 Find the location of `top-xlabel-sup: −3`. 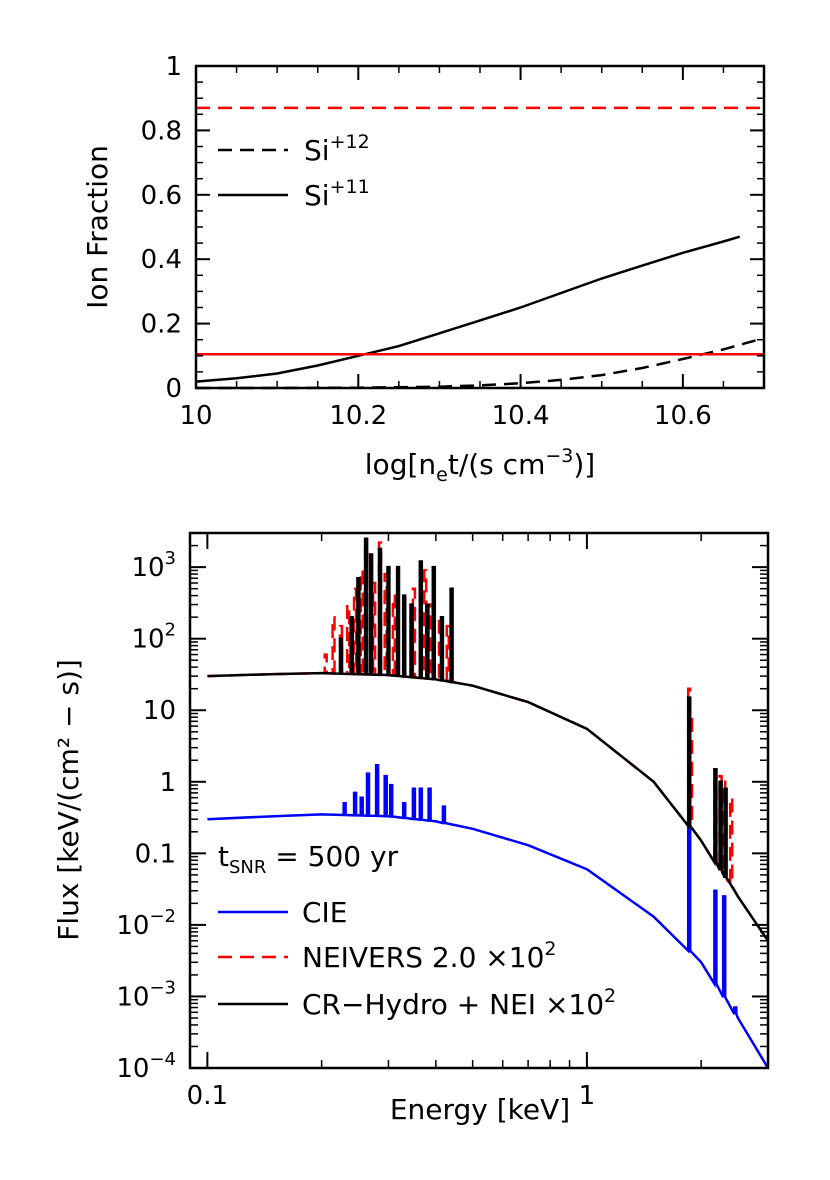

top-xlabel-sup: −3 is located at coordinates (559, 456).